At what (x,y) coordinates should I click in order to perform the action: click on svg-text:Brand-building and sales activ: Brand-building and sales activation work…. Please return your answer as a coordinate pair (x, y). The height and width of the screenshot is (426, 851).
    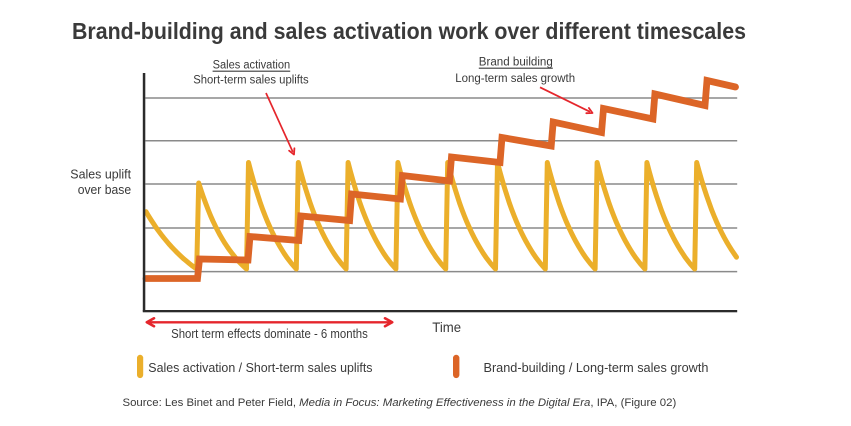
    Looking at the image, I should click on (409, 31).